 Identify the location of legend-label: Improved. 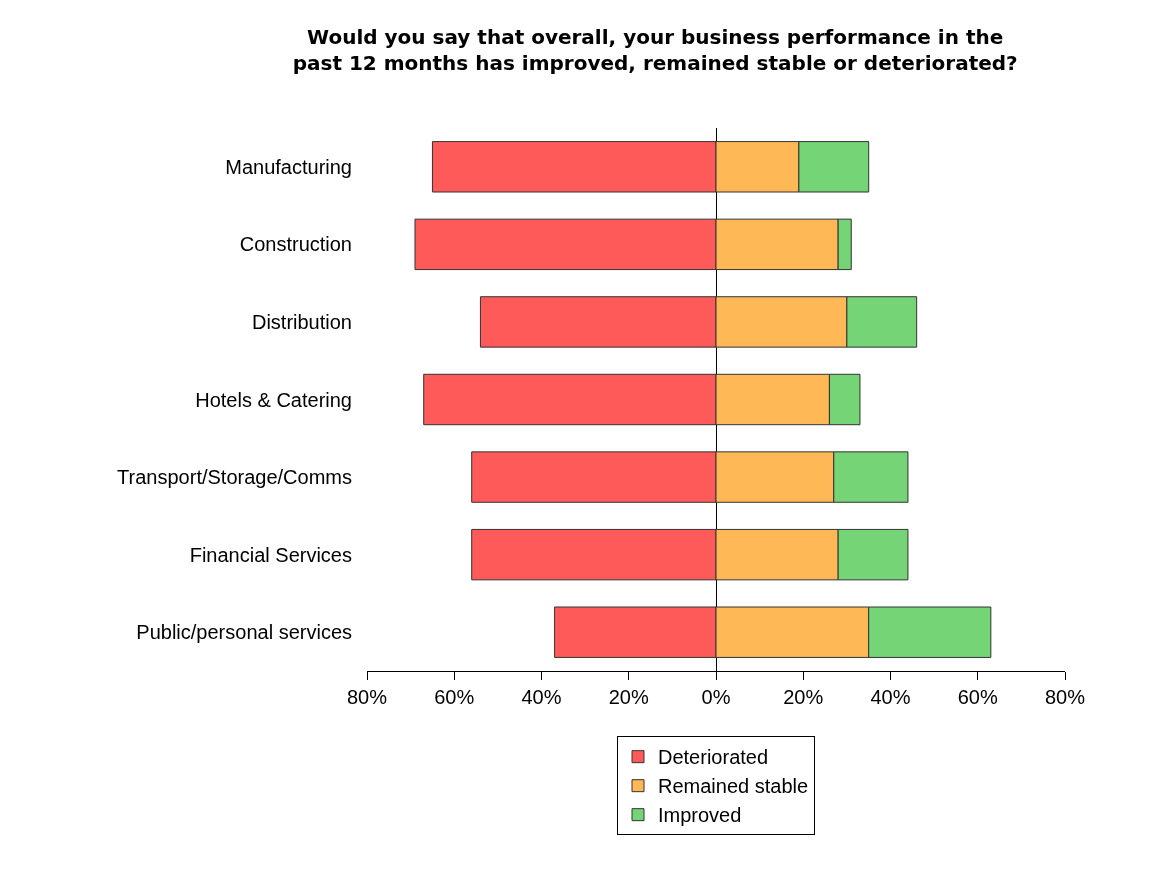
(700, 815).